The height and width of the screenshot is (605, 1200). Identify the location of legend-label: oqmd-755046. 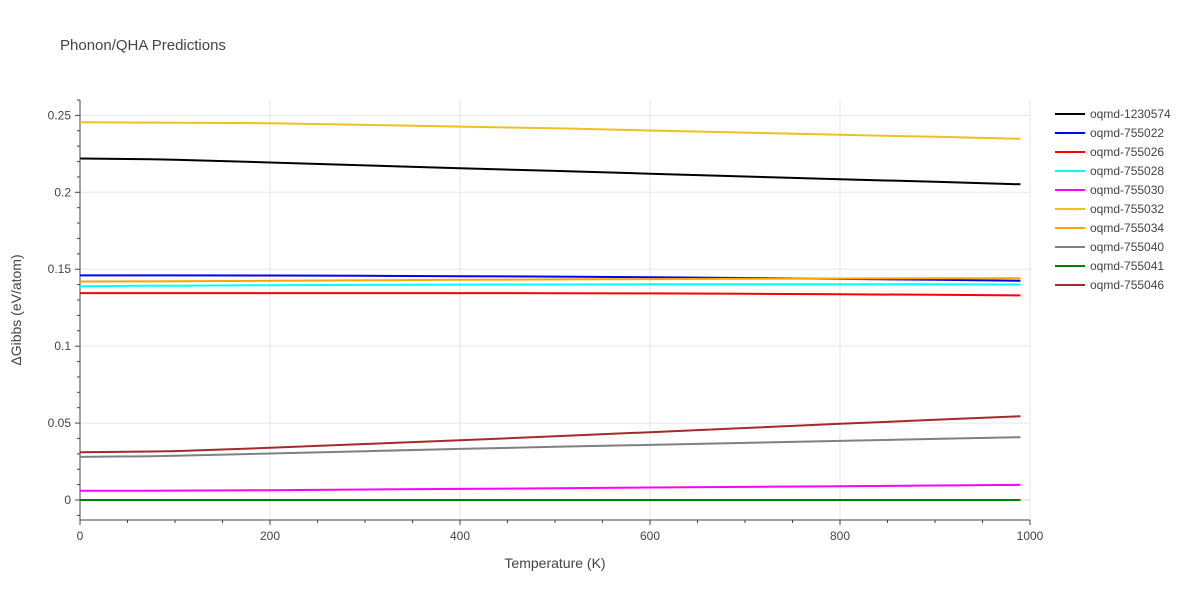
(1127, 285).